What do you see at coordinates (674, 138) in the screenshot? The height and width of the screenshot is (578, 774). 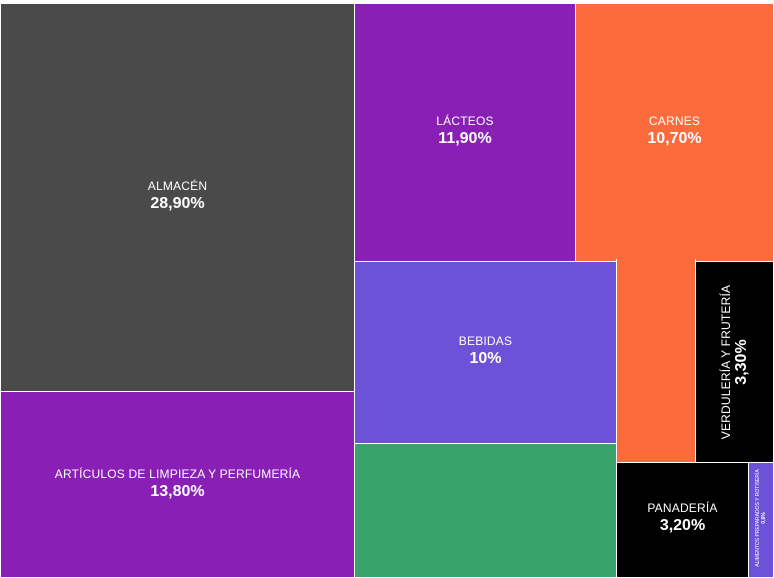 I see `tile-value: 10,70%` at bounding box center [674, 138].